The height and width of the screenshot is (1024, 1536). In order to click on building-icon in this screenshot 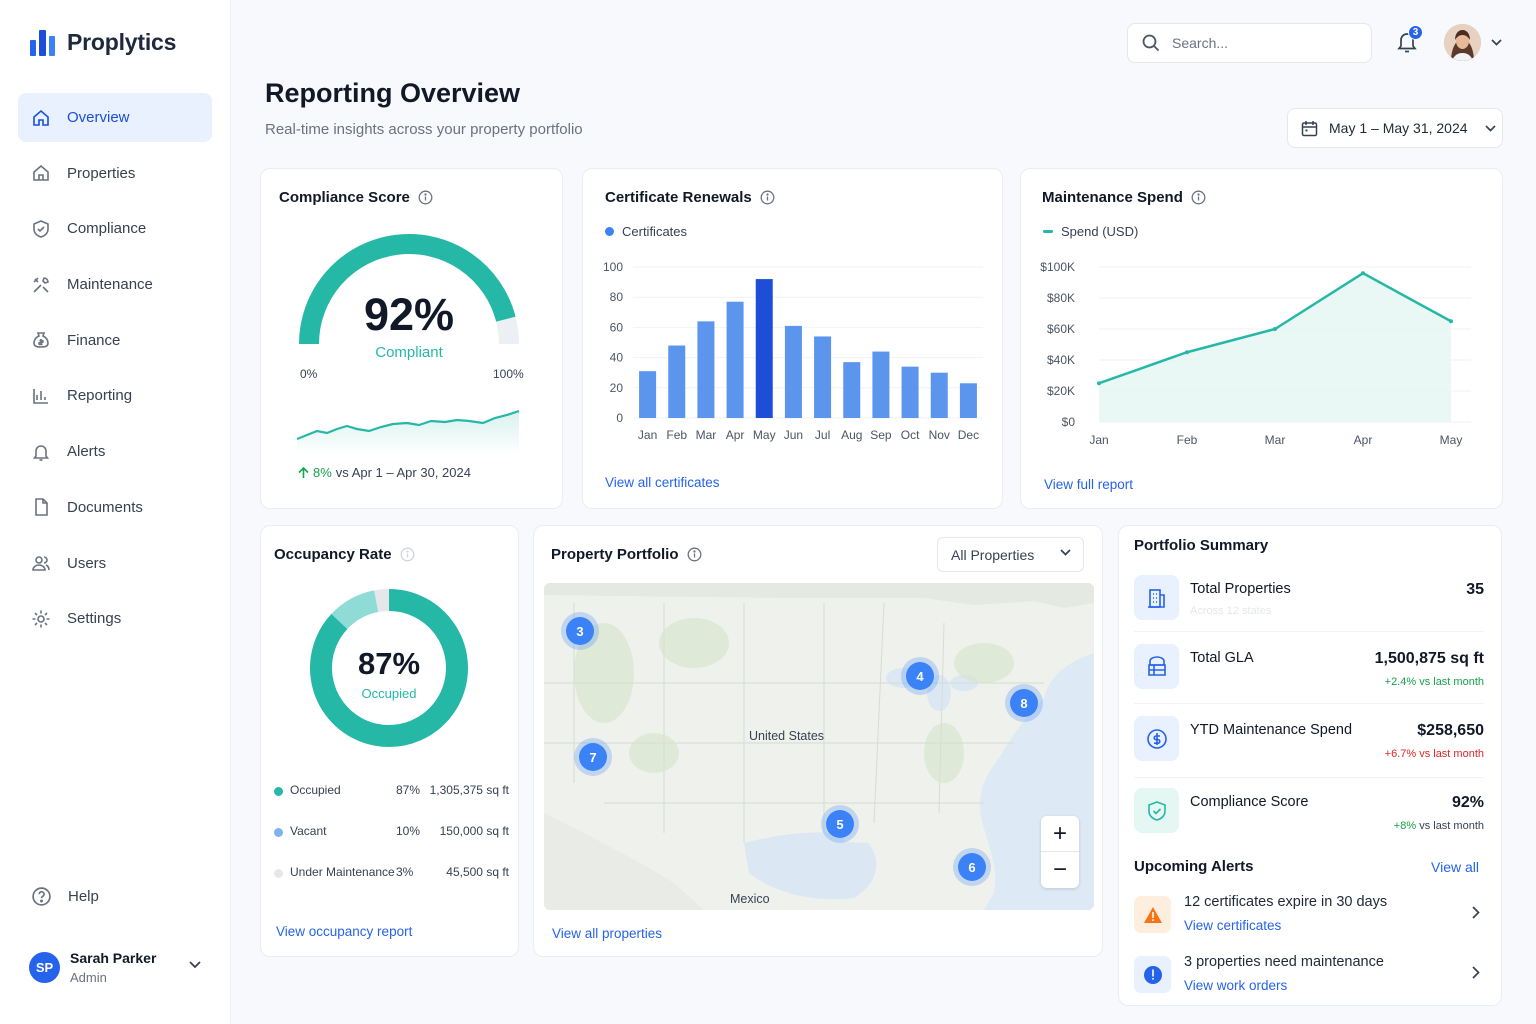, I will do `click(1156, 597)`.